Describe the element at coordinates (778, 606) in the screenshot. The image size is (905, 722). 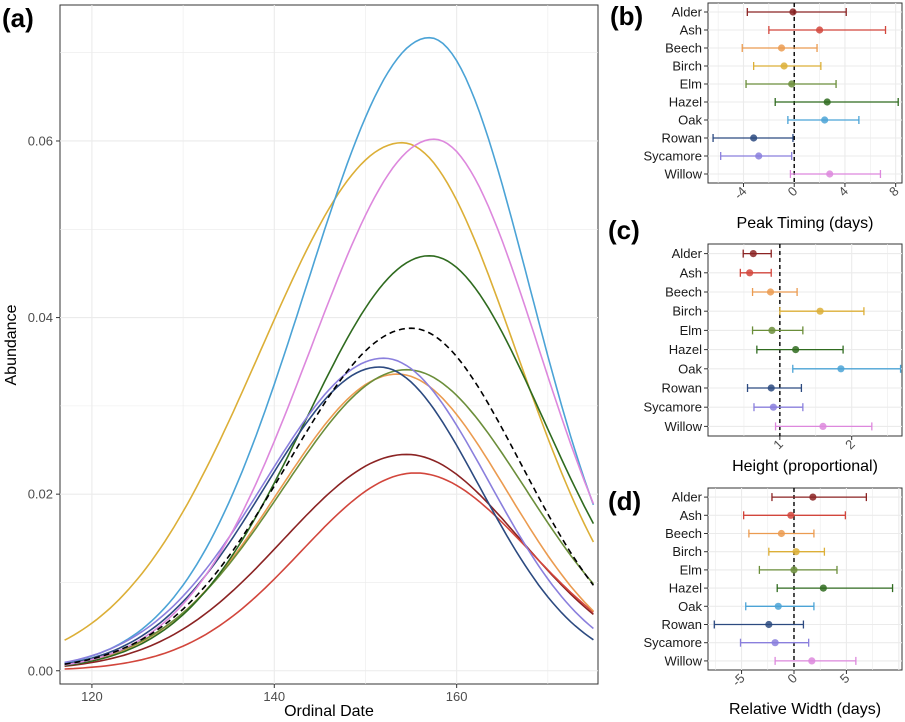
I see `panel-d-point-oak` at that location.